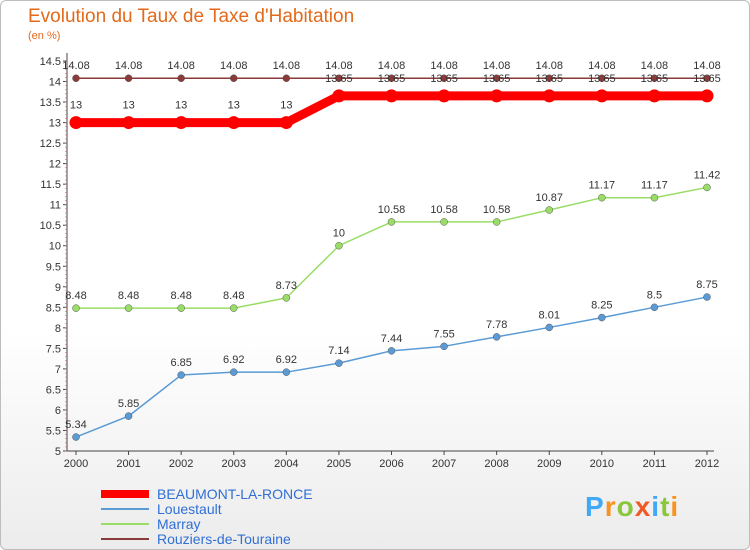 Image resolution: width=750 pixels, height=550 pixels. Describe the element at coordinates (602, 464) in the screenshot. I see `x-tick-label: 2010` at that location.